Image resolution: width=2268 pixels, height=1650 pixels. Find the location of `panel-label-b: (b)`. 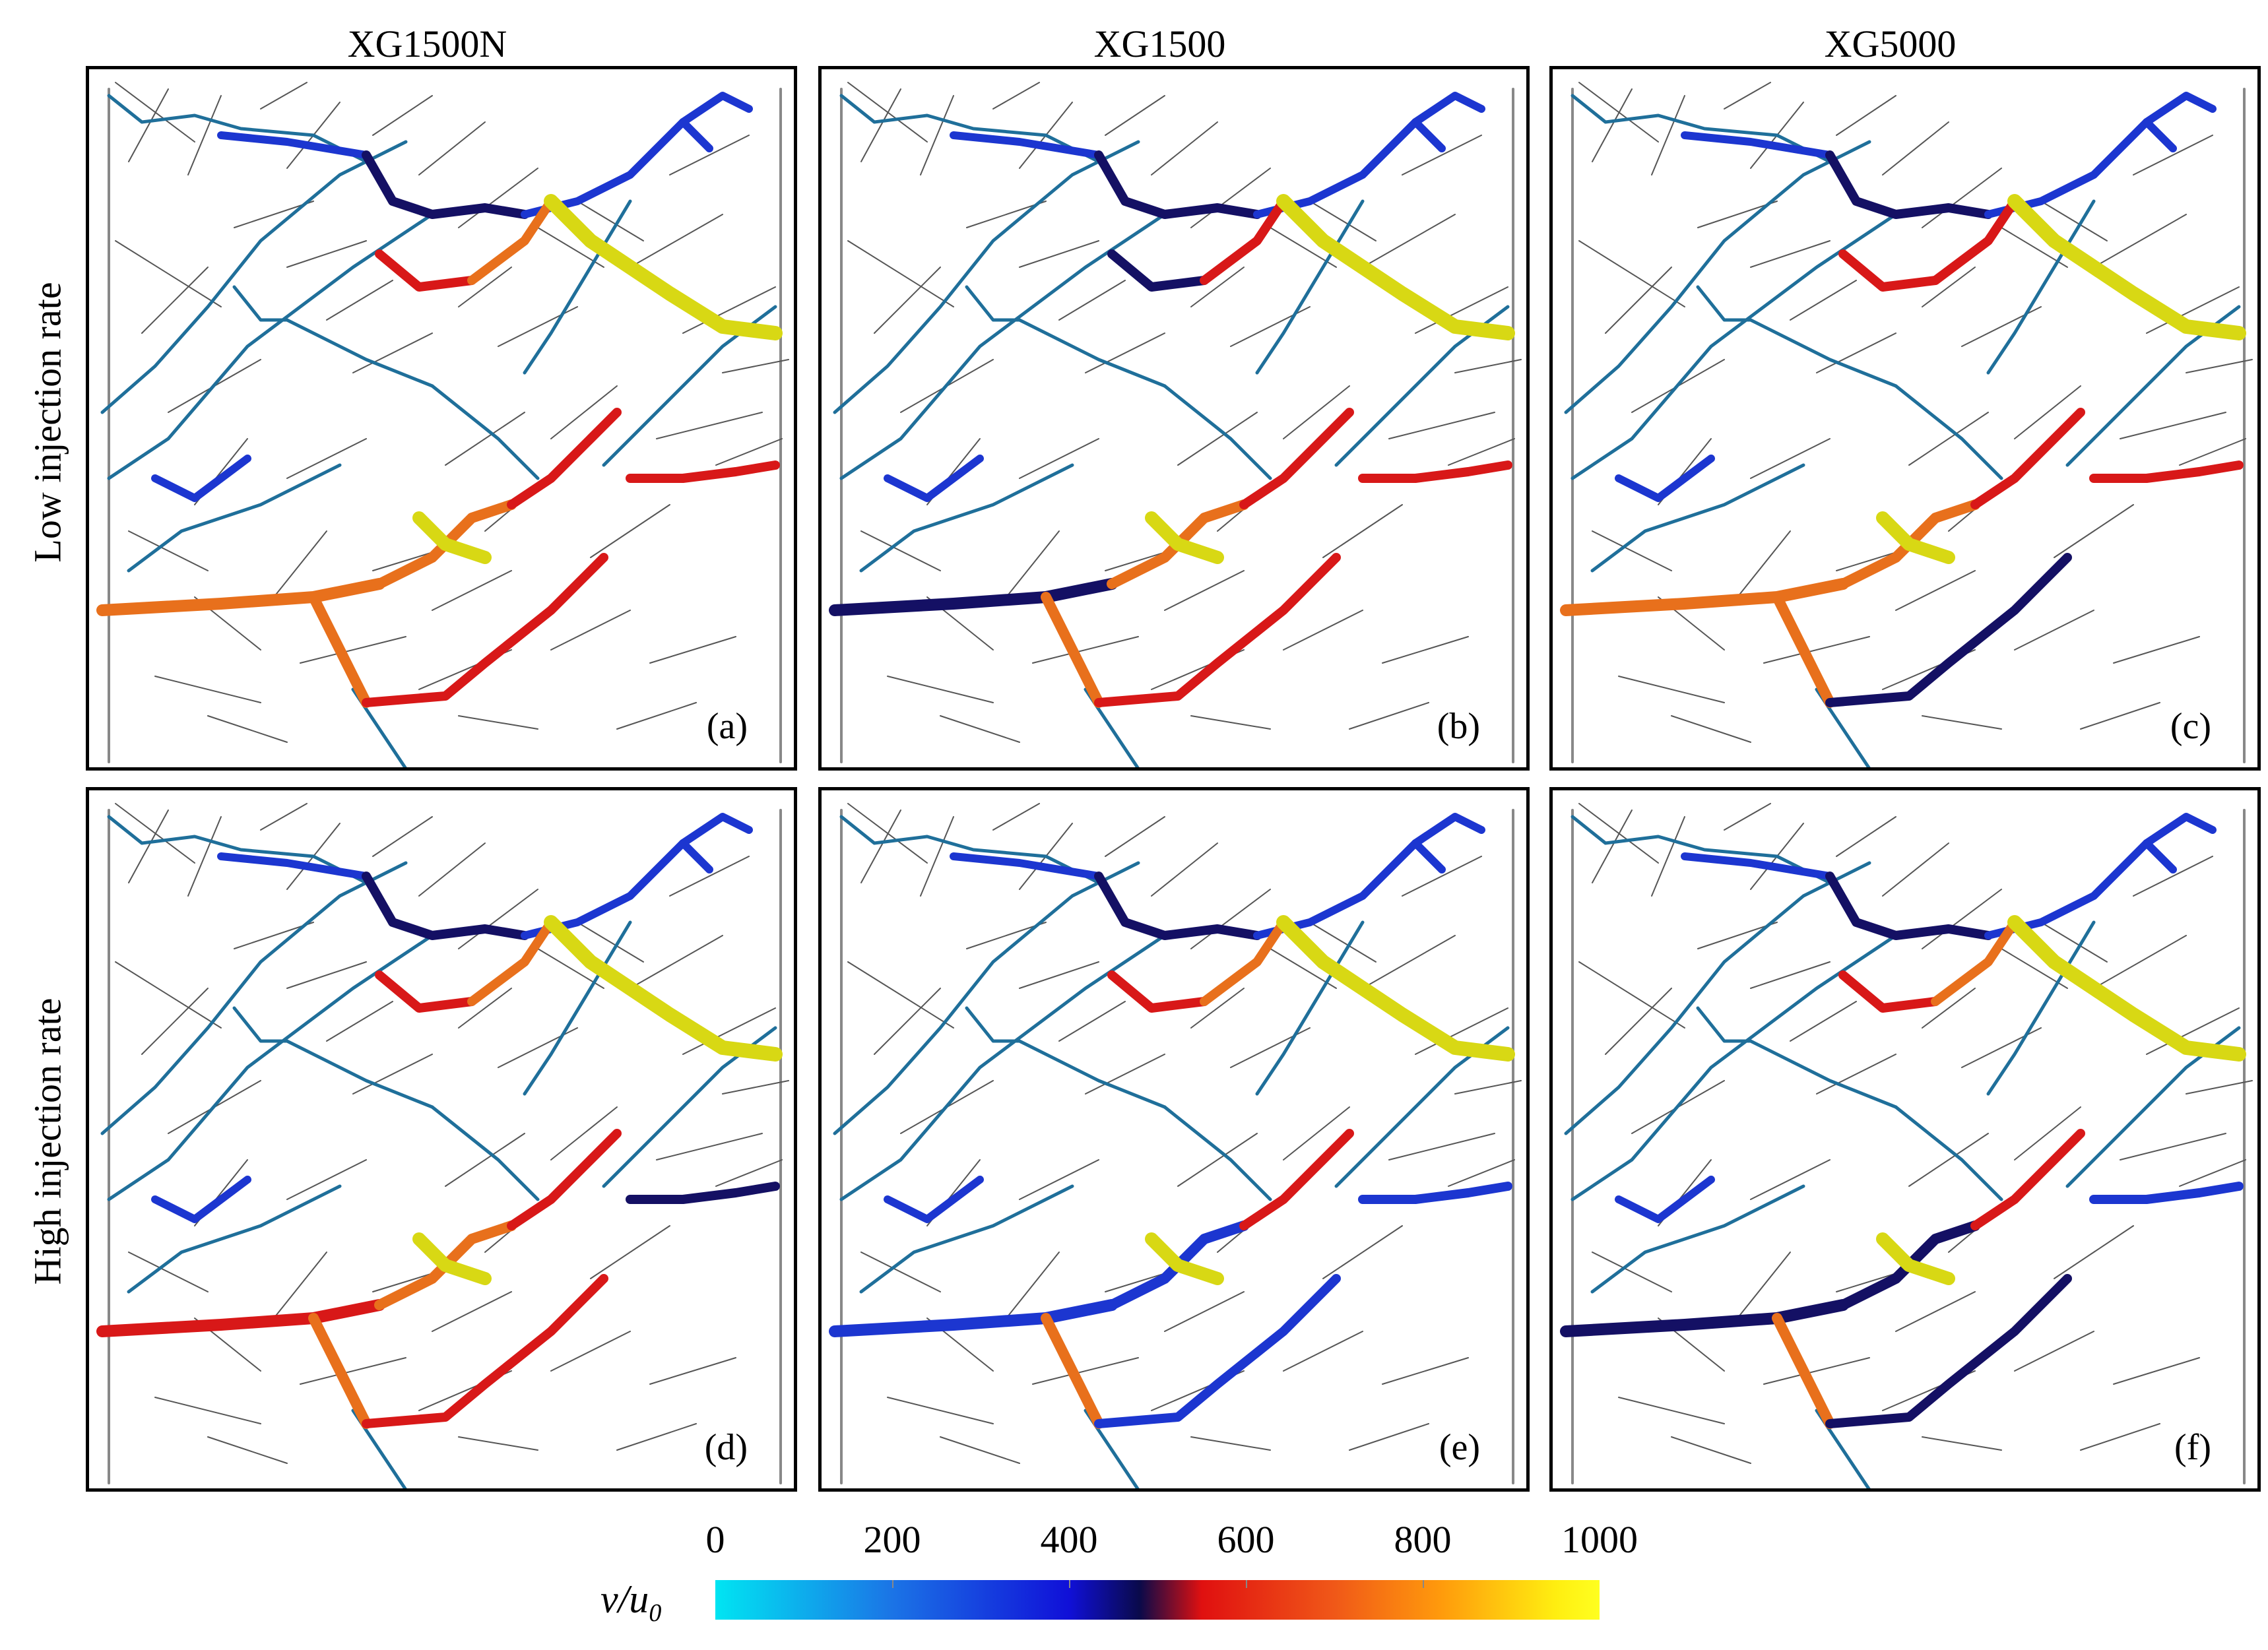

panel-label-b: (b) is located at coordinates (1459, 726).